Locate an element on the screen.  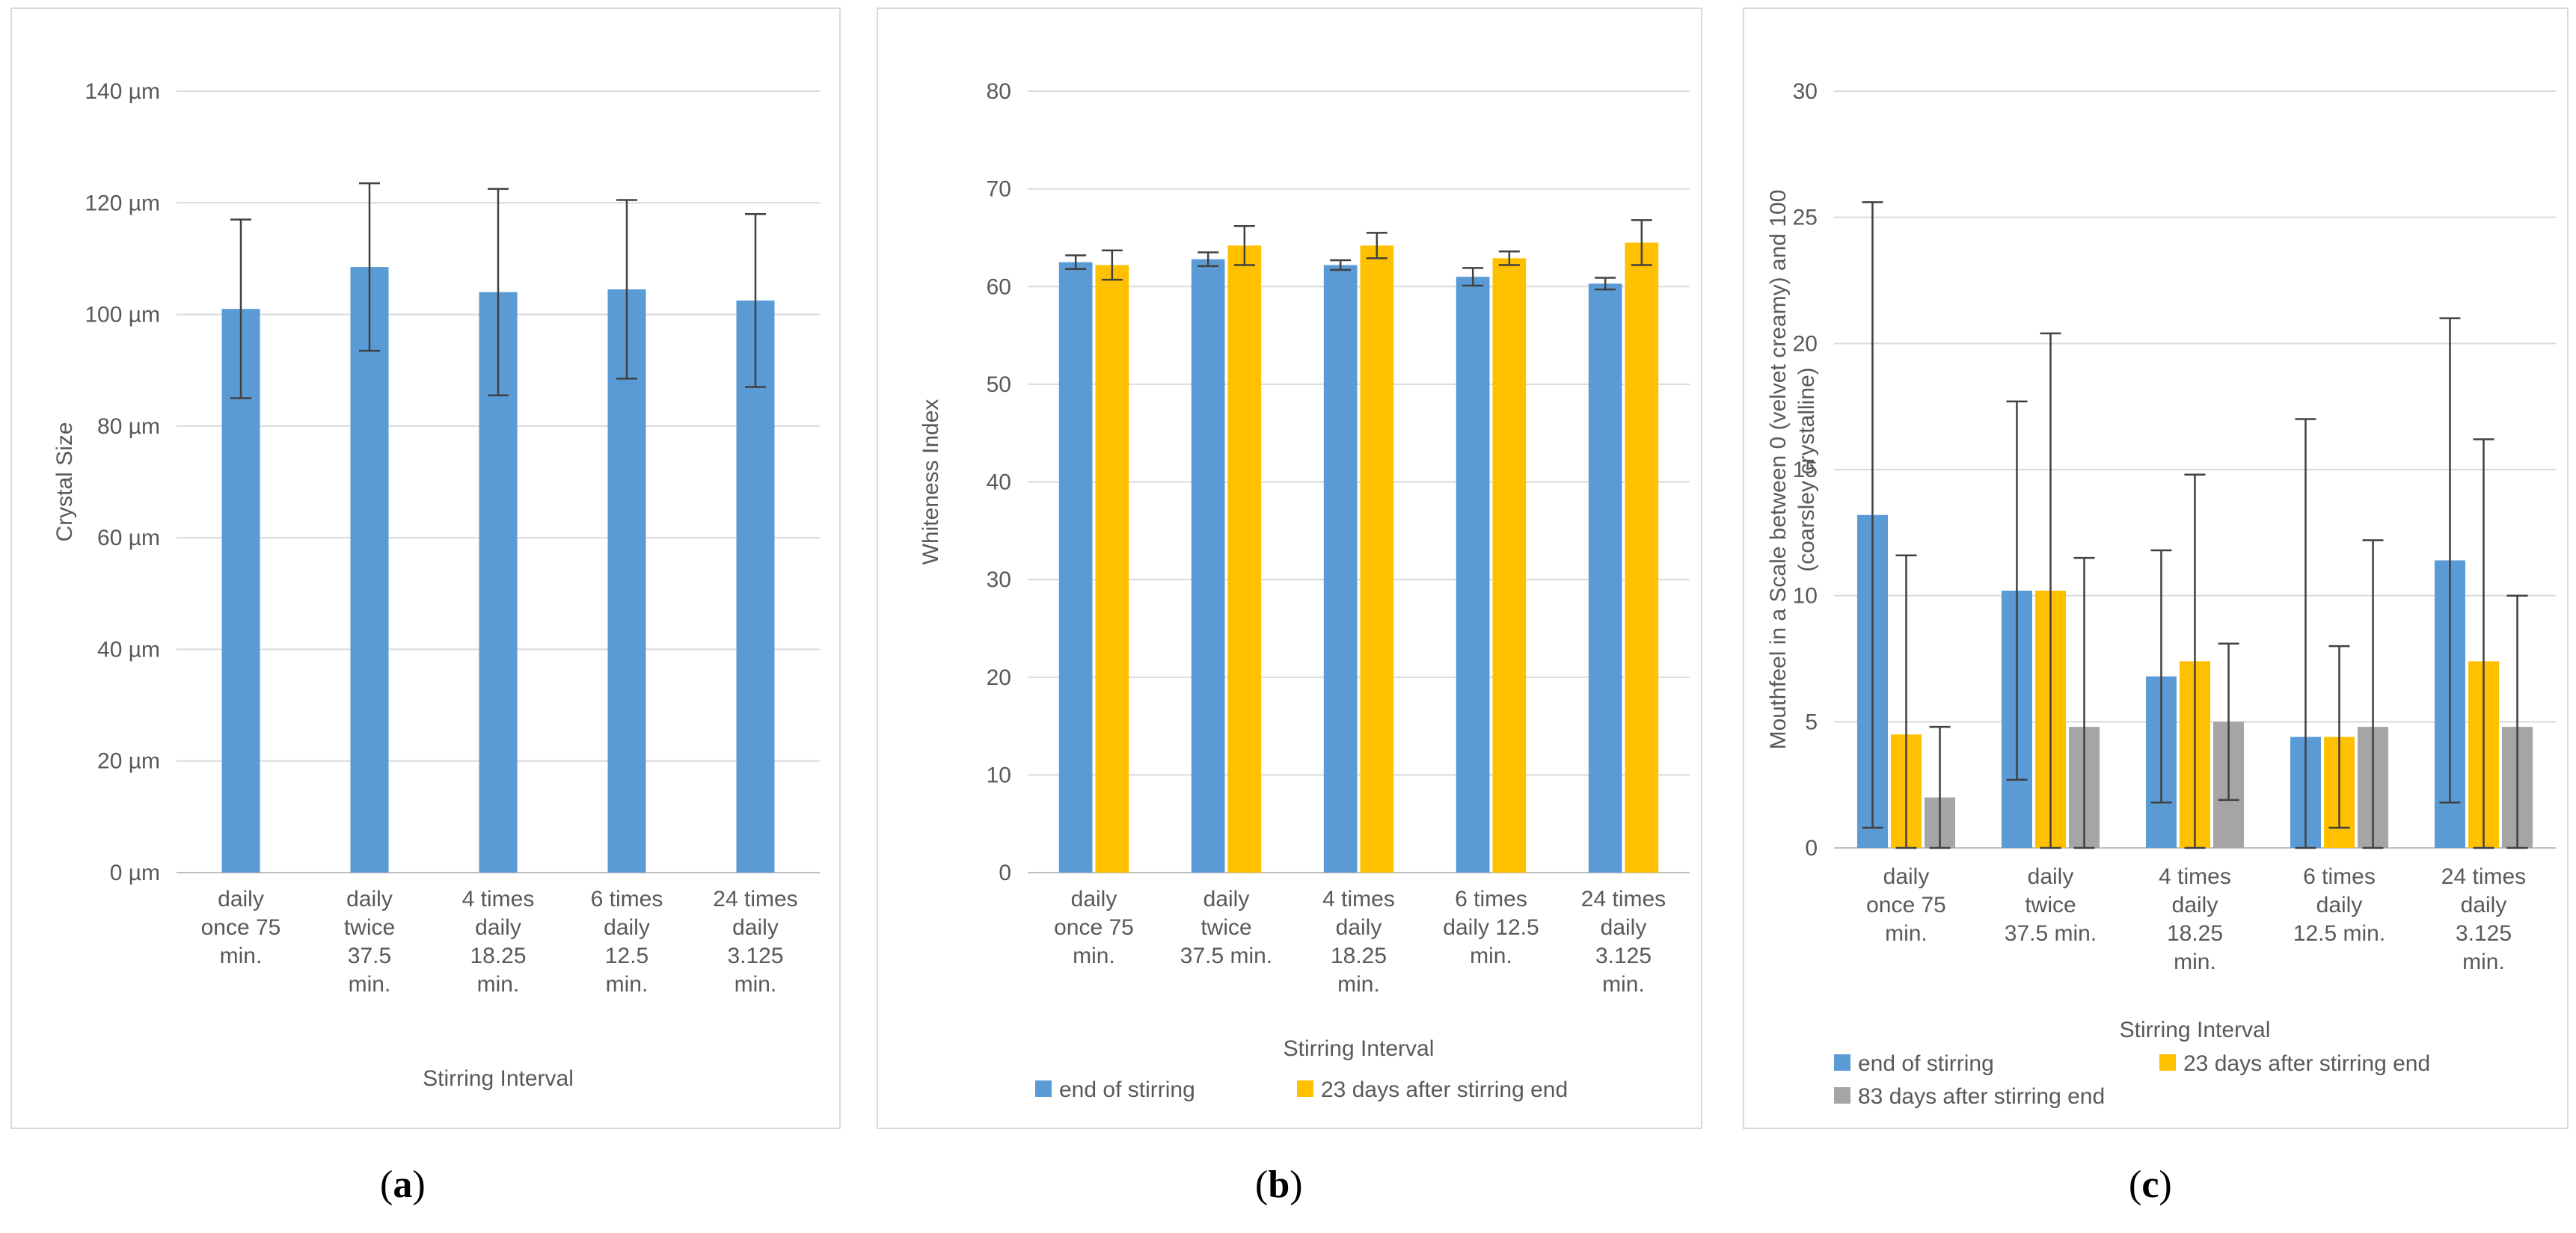
y-tick-label: 80 µm is located at coordinates (128, 426).